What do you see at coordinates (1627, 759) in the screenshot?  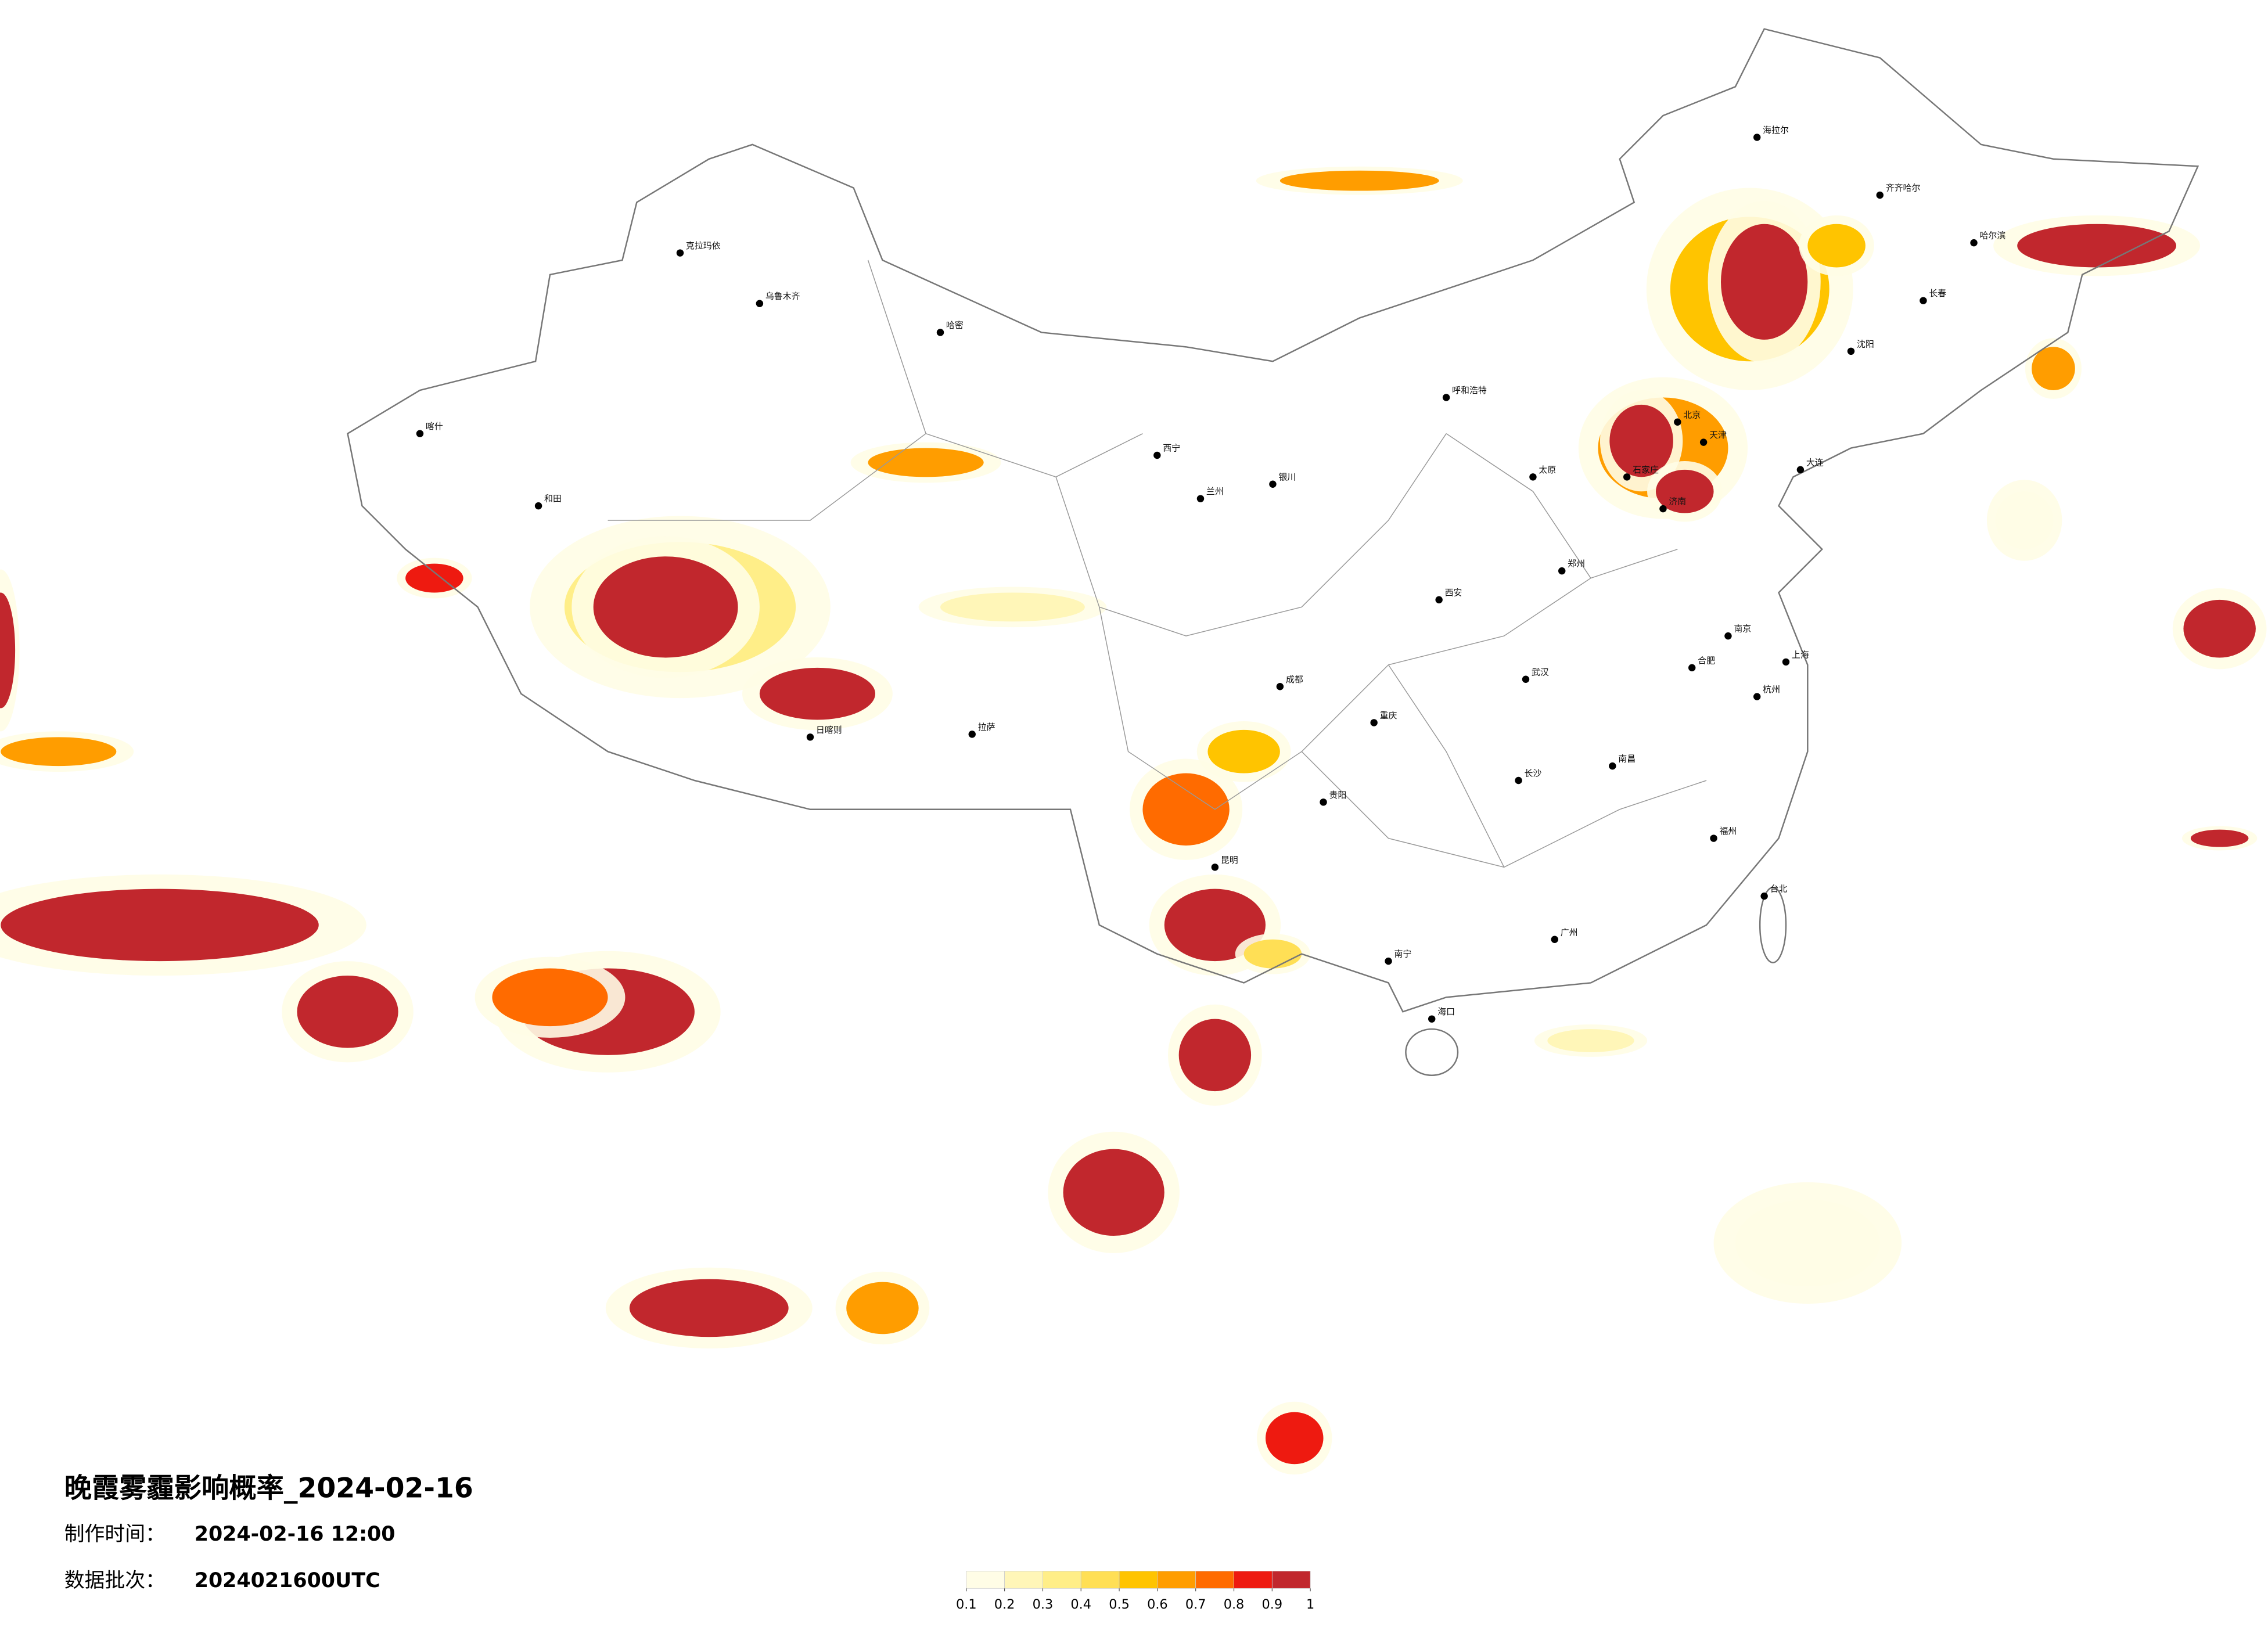 I see `city-label: 南昌` at bounding box center [1627, 759].